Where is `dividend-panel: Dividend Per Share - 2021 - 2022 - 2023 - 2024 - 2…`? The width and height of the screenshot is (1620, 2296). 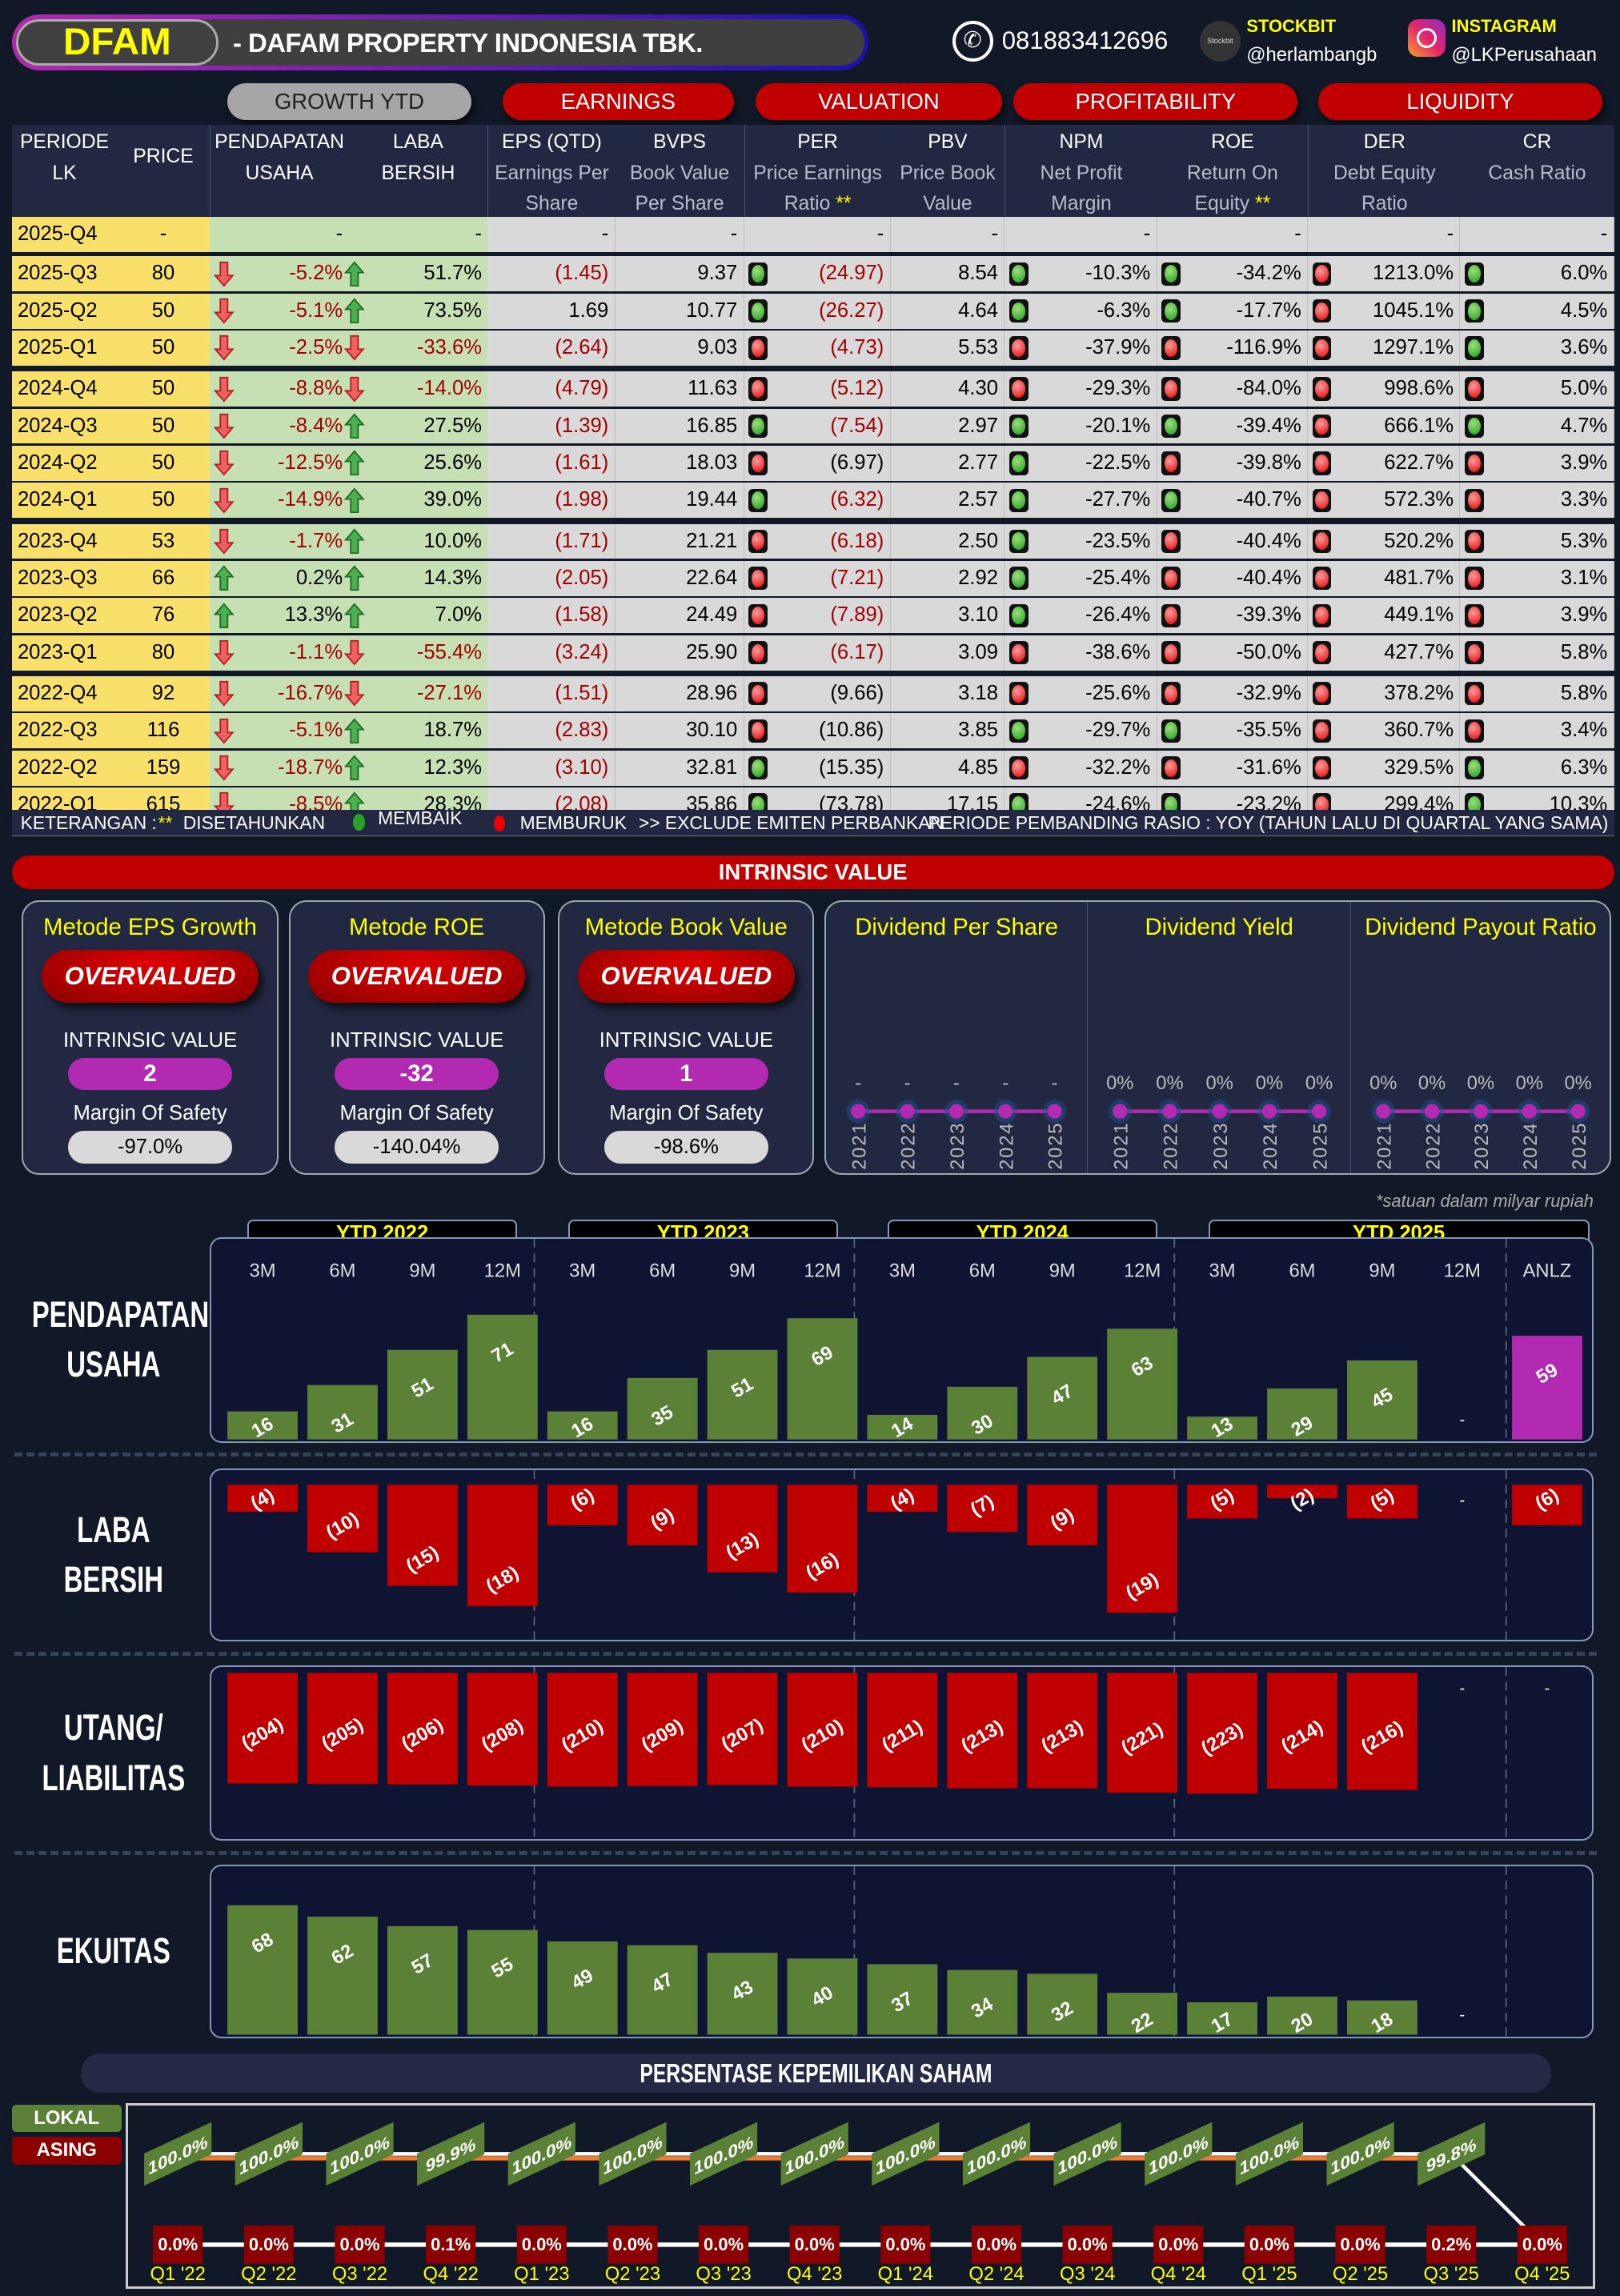
dividend-panel: Dividend Per Share - 2021 - 2022 - 2023 - 2024 - 2… is located at coordinates (1217, 1037).